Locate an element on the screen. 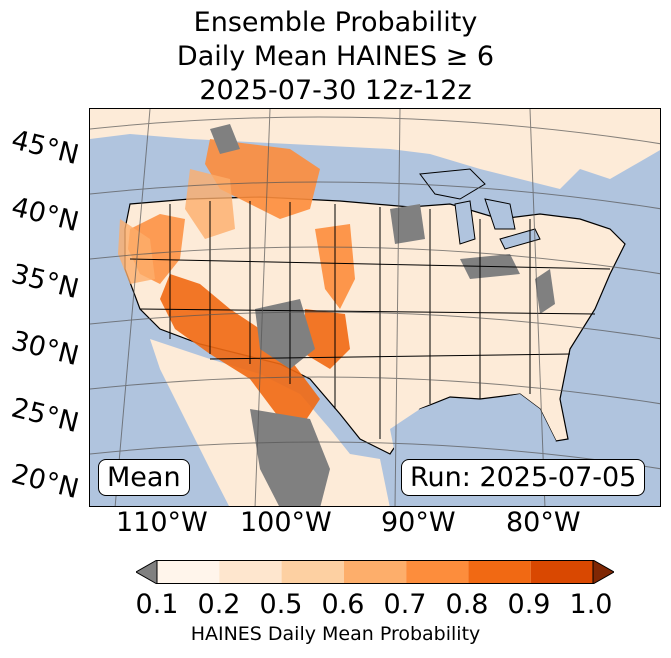 This screenshot has height=658, width=671. lon-label-90: 90°W is located at coordinates (418, 522).